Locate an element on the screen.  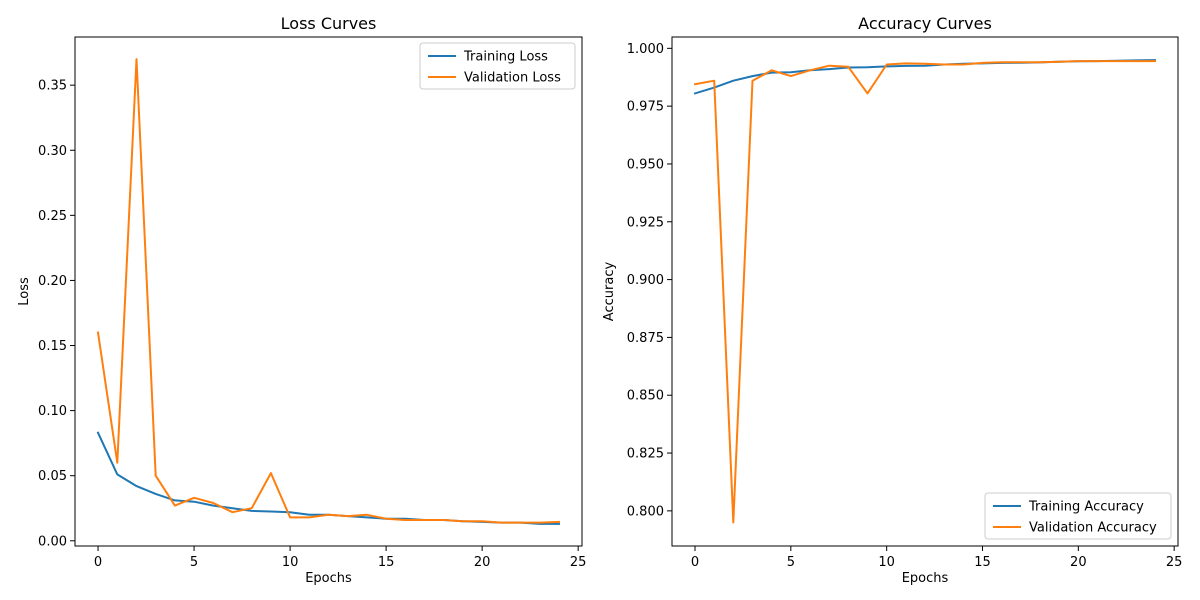
loss-chart-title: Loss Curves is located at coordinates (329, 23).